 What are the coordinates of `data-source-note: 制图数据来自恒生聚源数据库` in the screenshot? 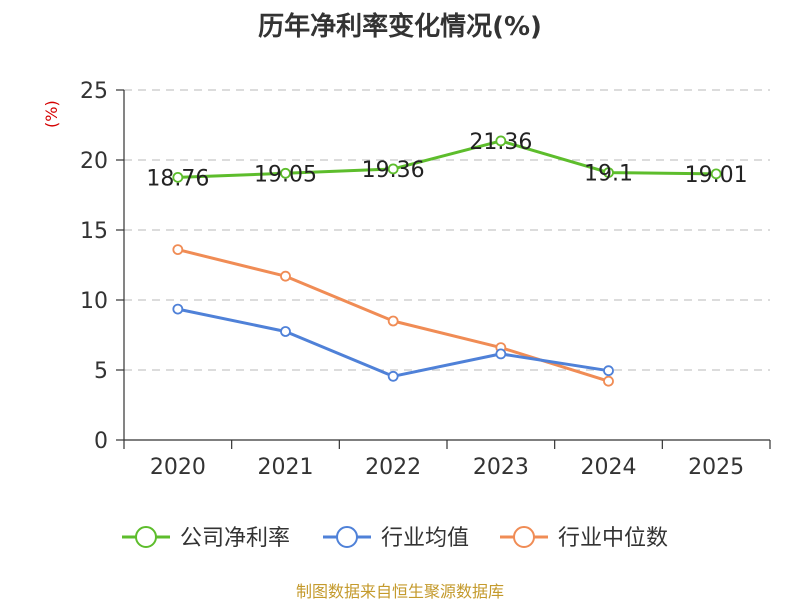 It's located at (399, 591).